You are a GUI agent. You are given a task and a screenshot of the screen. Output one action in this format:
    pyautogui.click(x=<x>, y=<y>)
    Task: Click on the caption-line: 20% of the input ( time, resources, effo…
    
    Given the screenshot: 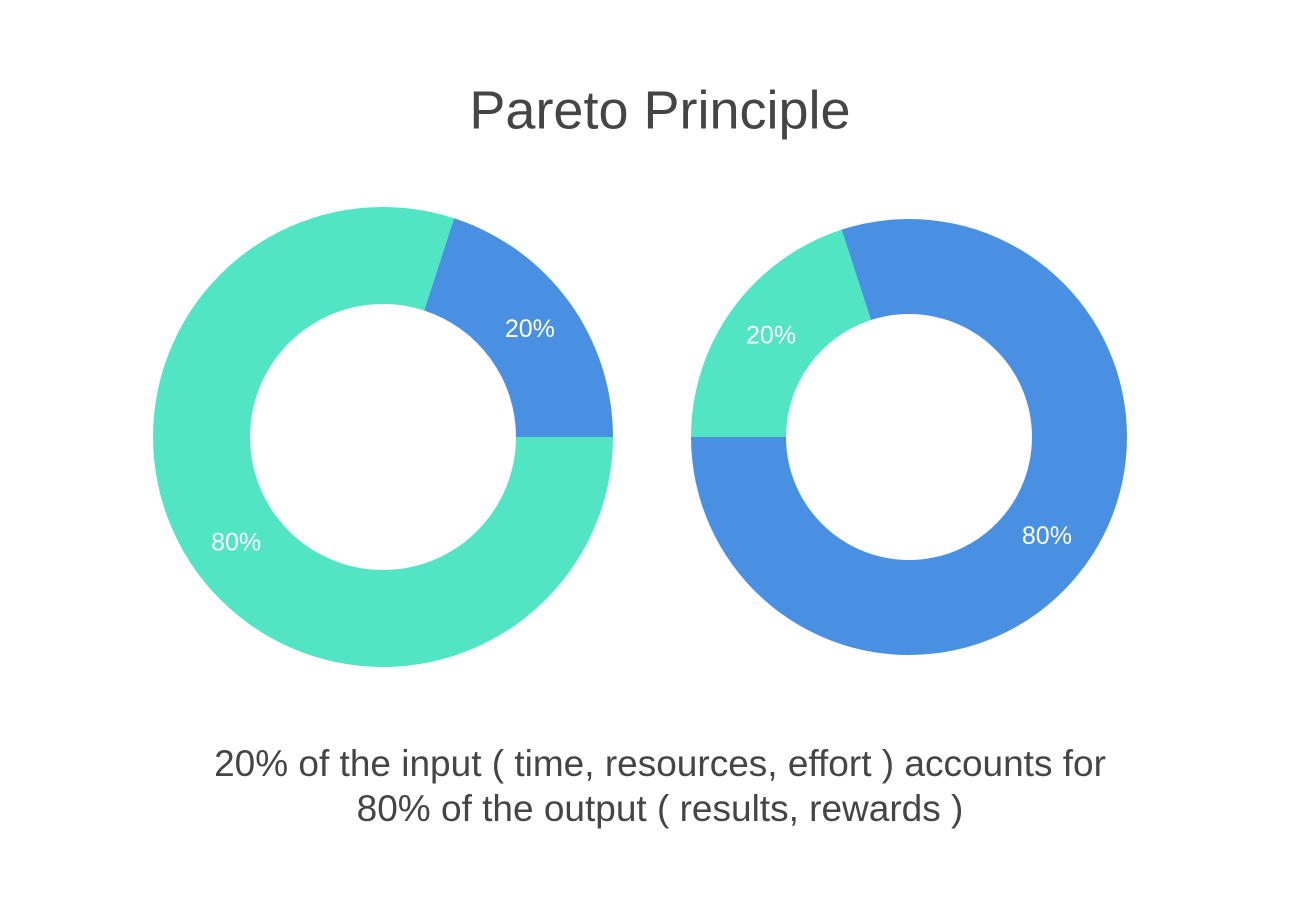 What is the action you would take?
    pyautogui.click(x=660, y=763)
    